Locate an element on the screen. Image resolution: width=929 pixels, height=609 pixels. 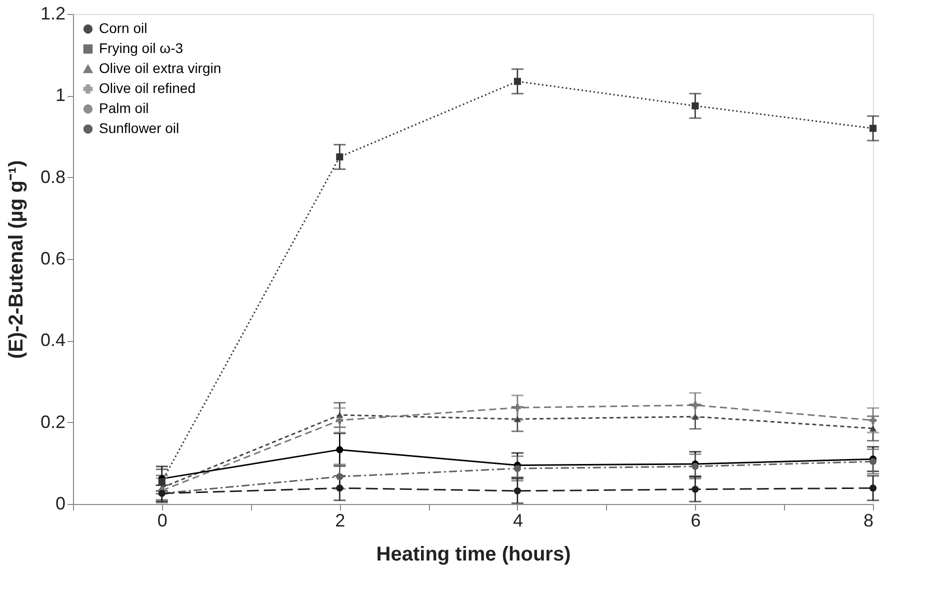
x-tick-label: 2 is located at coordinates (340, 520).